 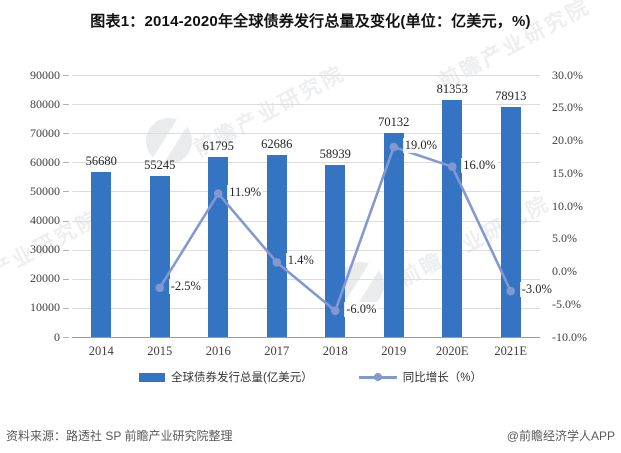 What do you see at coordinates (151, 377) in the screenshot?
I see `bar-series-swatch-icon` at bounding box center [151, 377].